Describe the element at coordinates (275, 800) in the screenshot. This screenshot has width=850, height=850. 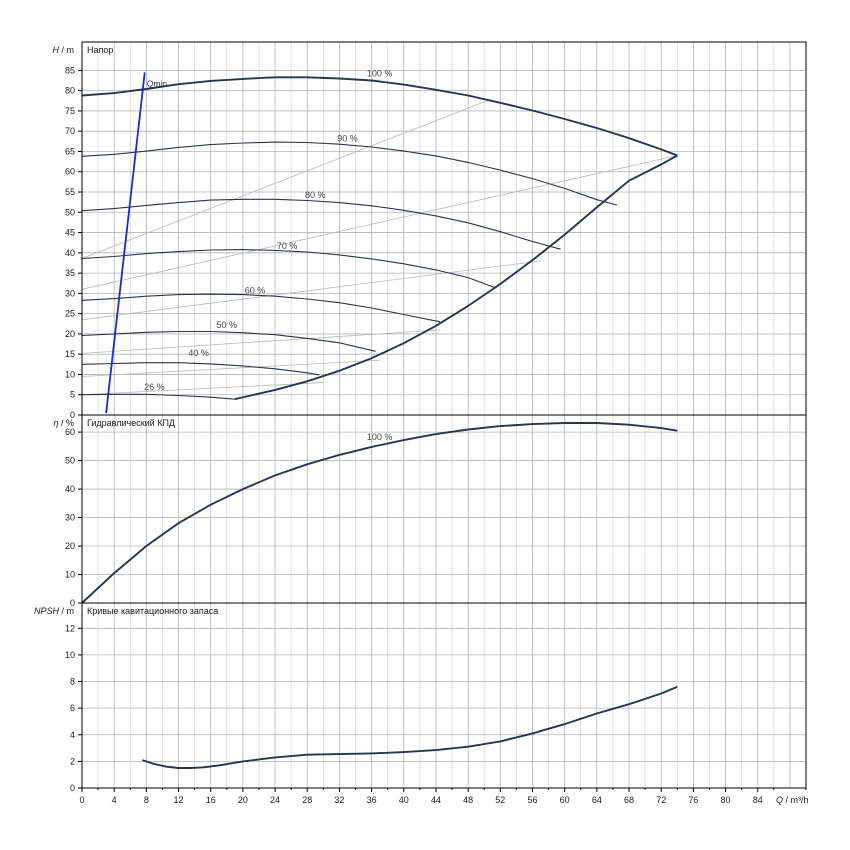
I see `xtick-label: 24` at that location.